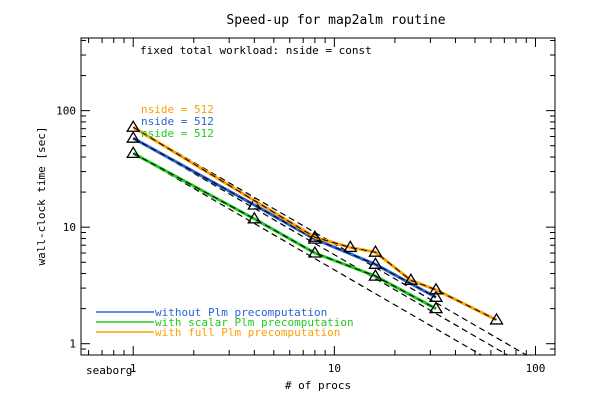 Image resolution: width=599 pixels, height=412 pixels. What do you see at coordinates (109, 370) in the screenshot?
I see `machine-label: seaborg` at bounding box center [109, 370].